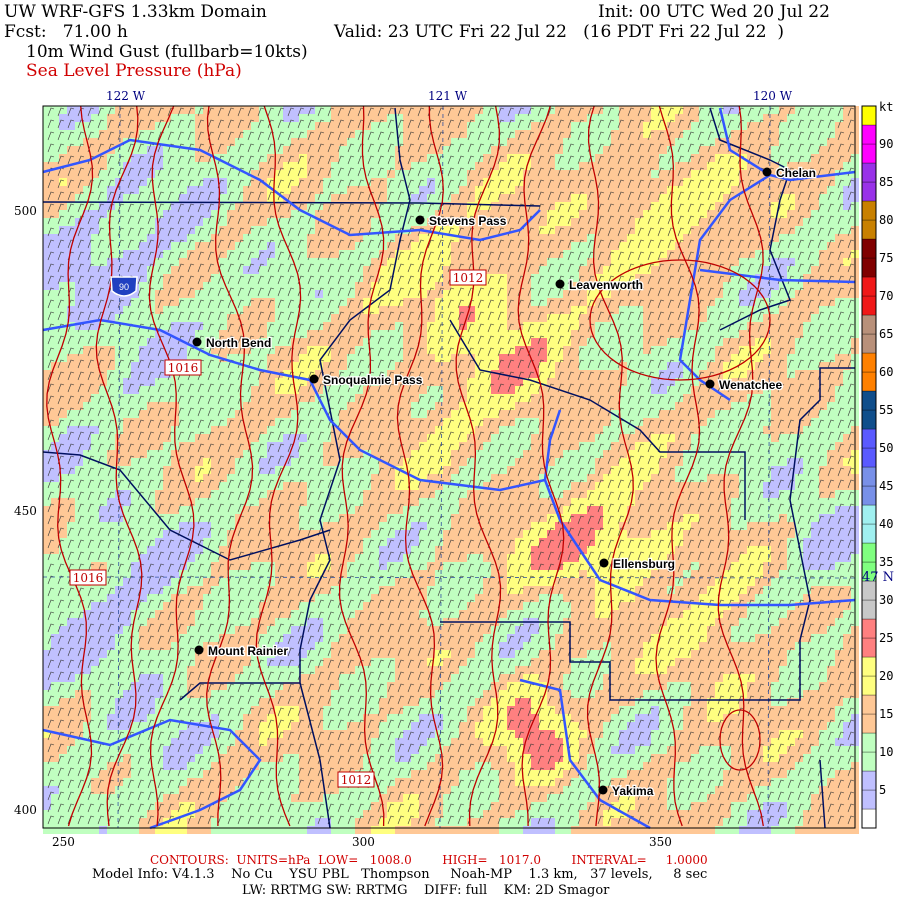  I want to click on field-wind-gust: 10m Wind Gust (fullbarb=10kts), so click(167, 52).